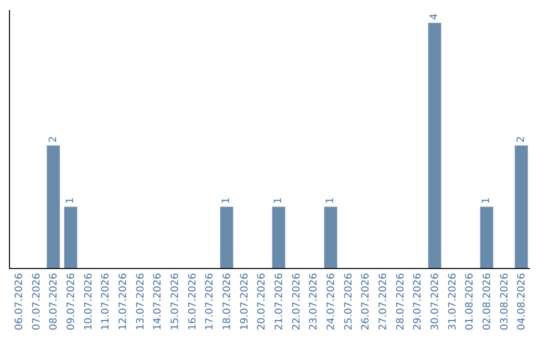  What do you see at coordinates (470, 301) in the screenshot?
I see `x-tick-label: 01.08.2026` at bounding box center [470, 301].